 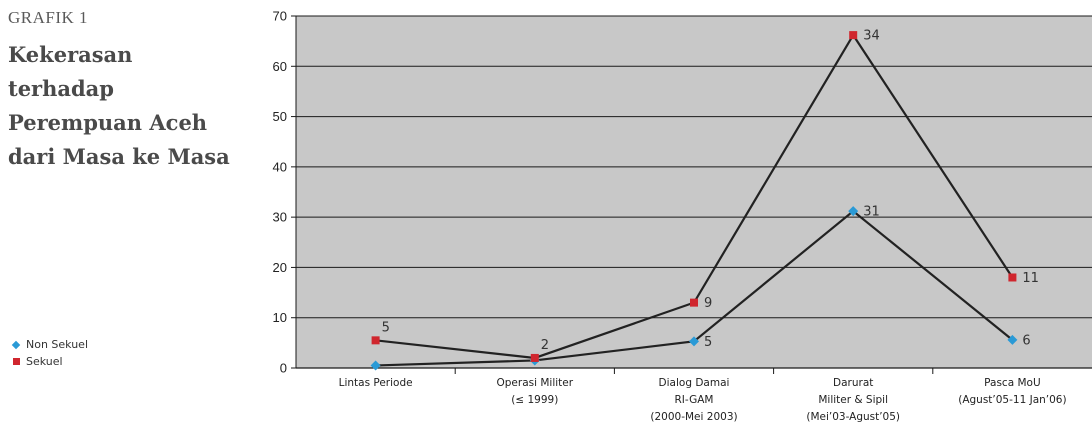 What do you see at coordinates (376, 383) in the screenshot?
I see `x-tick-label-0: Lintas Periode` at bounding box center [376, 383].